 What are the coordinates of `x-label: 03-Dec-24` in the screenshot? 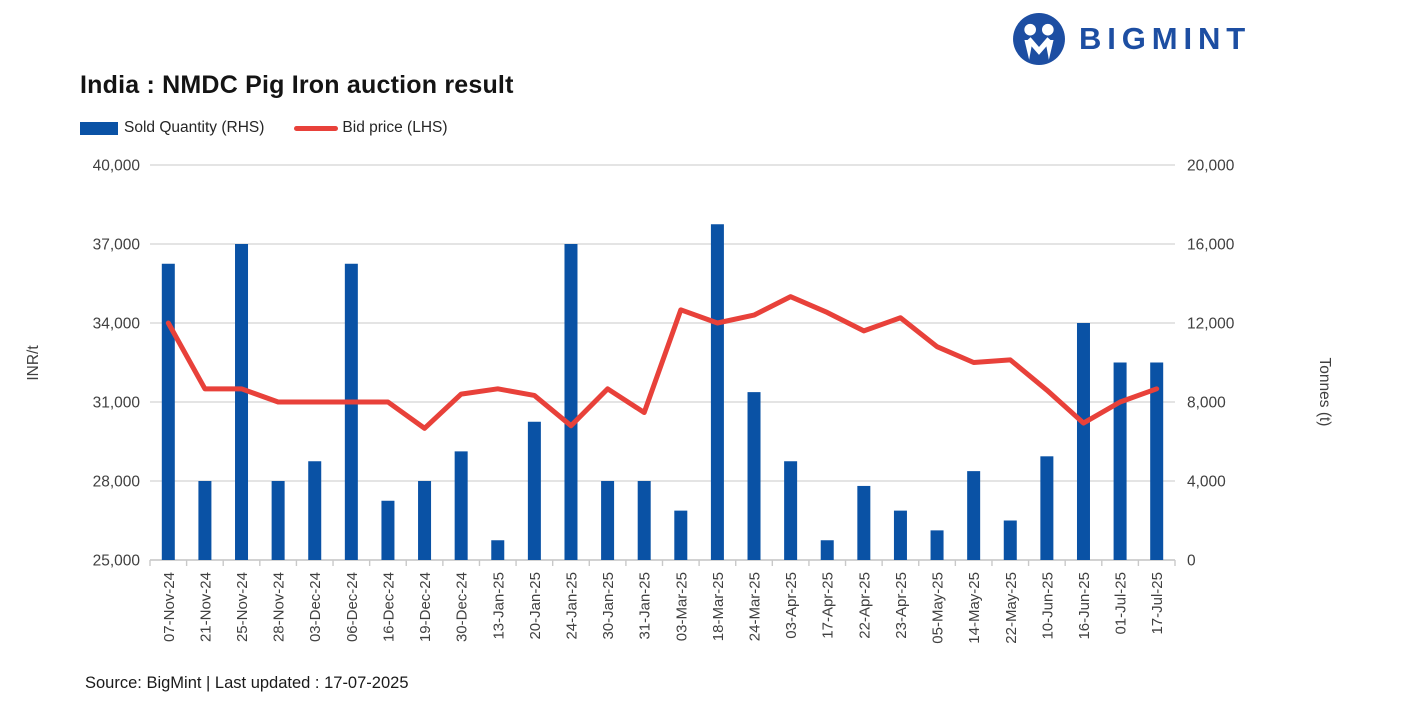 It's located at (315, 607).